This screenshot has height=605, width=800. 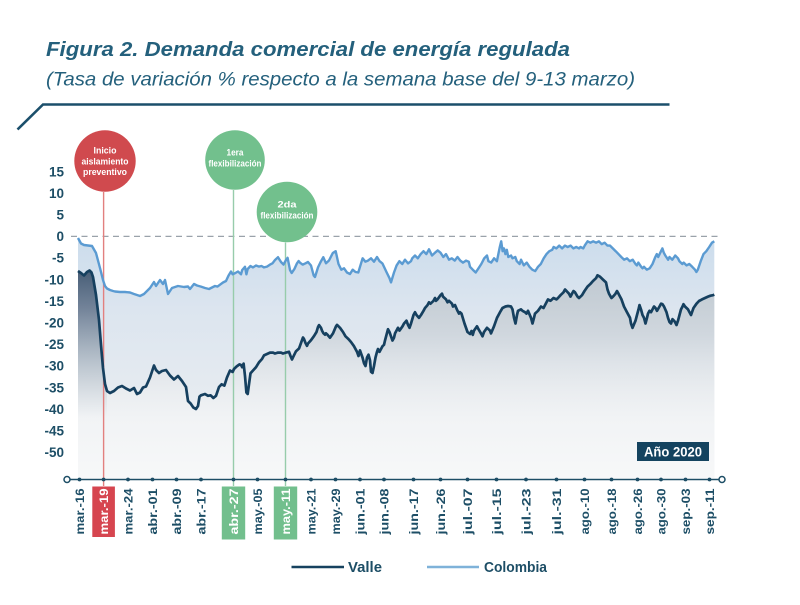 What do you see at coordinates (259, 511) in the screenshot?
I see `svg-text: may.-05` at bounding box center [259, 511].